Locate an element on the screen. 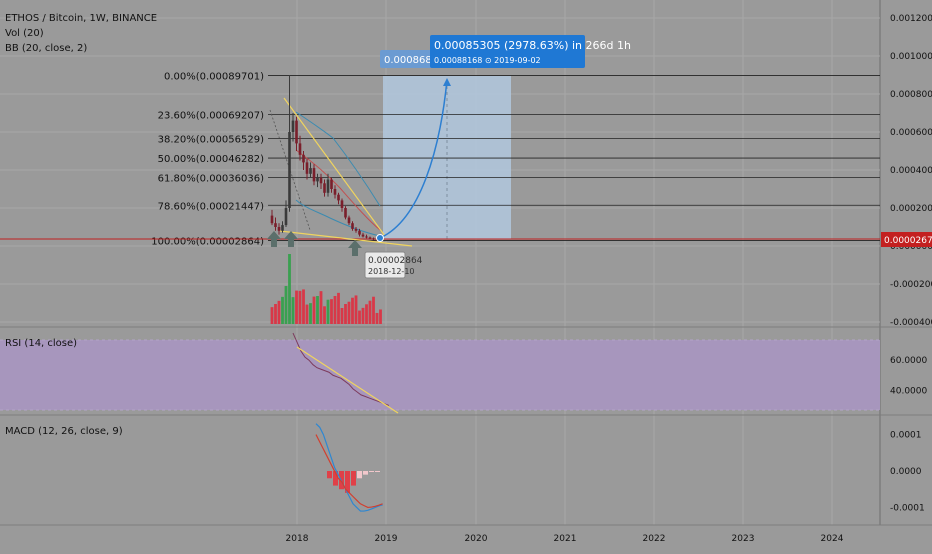 The width and height of the screenshot is (932, 554). rsi-tick-label: 60.0000 is located at coordinates (908, 361).